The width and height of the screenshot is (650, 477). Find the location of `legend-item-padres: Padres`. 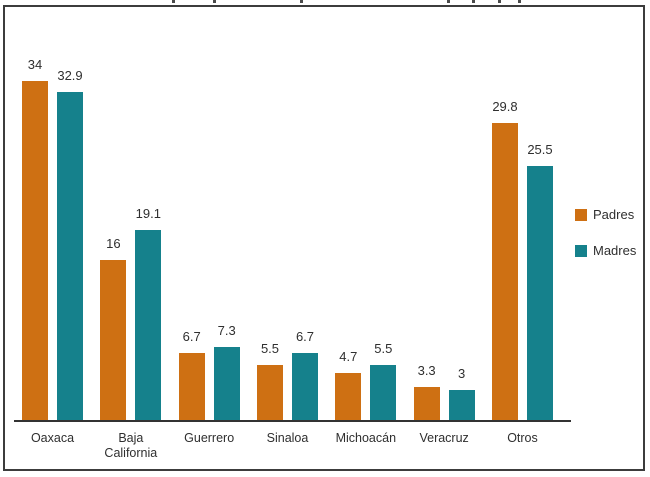

legend-item-padres: Padres is located at coordinates (608, 214).